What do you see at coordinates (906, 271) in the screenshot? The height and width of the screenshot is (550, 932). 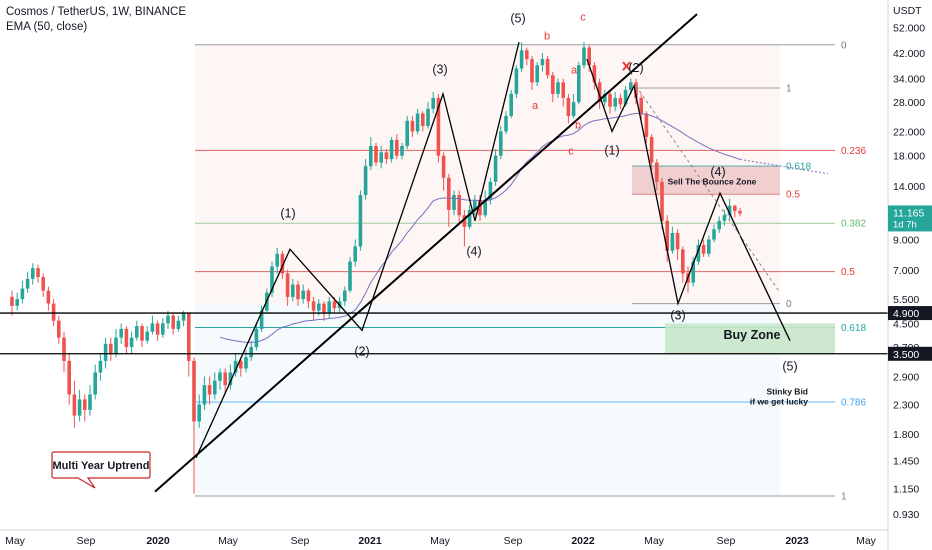 I see `price-tick: 7.000` at bounding box center [906, 271].